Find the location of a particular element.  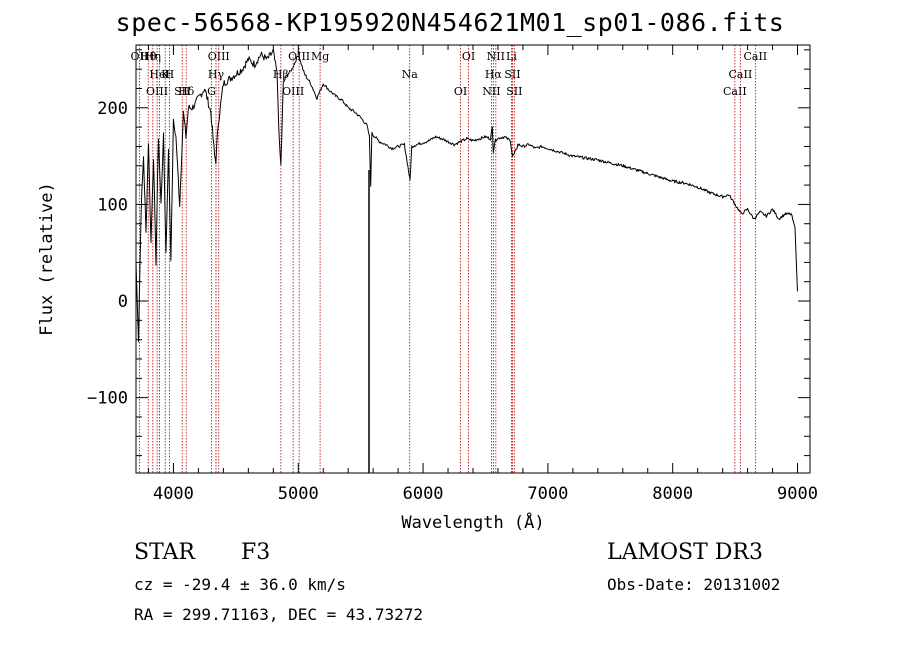

x-axis-label: Wavelength (Å) is located at coordinates (472, 522).